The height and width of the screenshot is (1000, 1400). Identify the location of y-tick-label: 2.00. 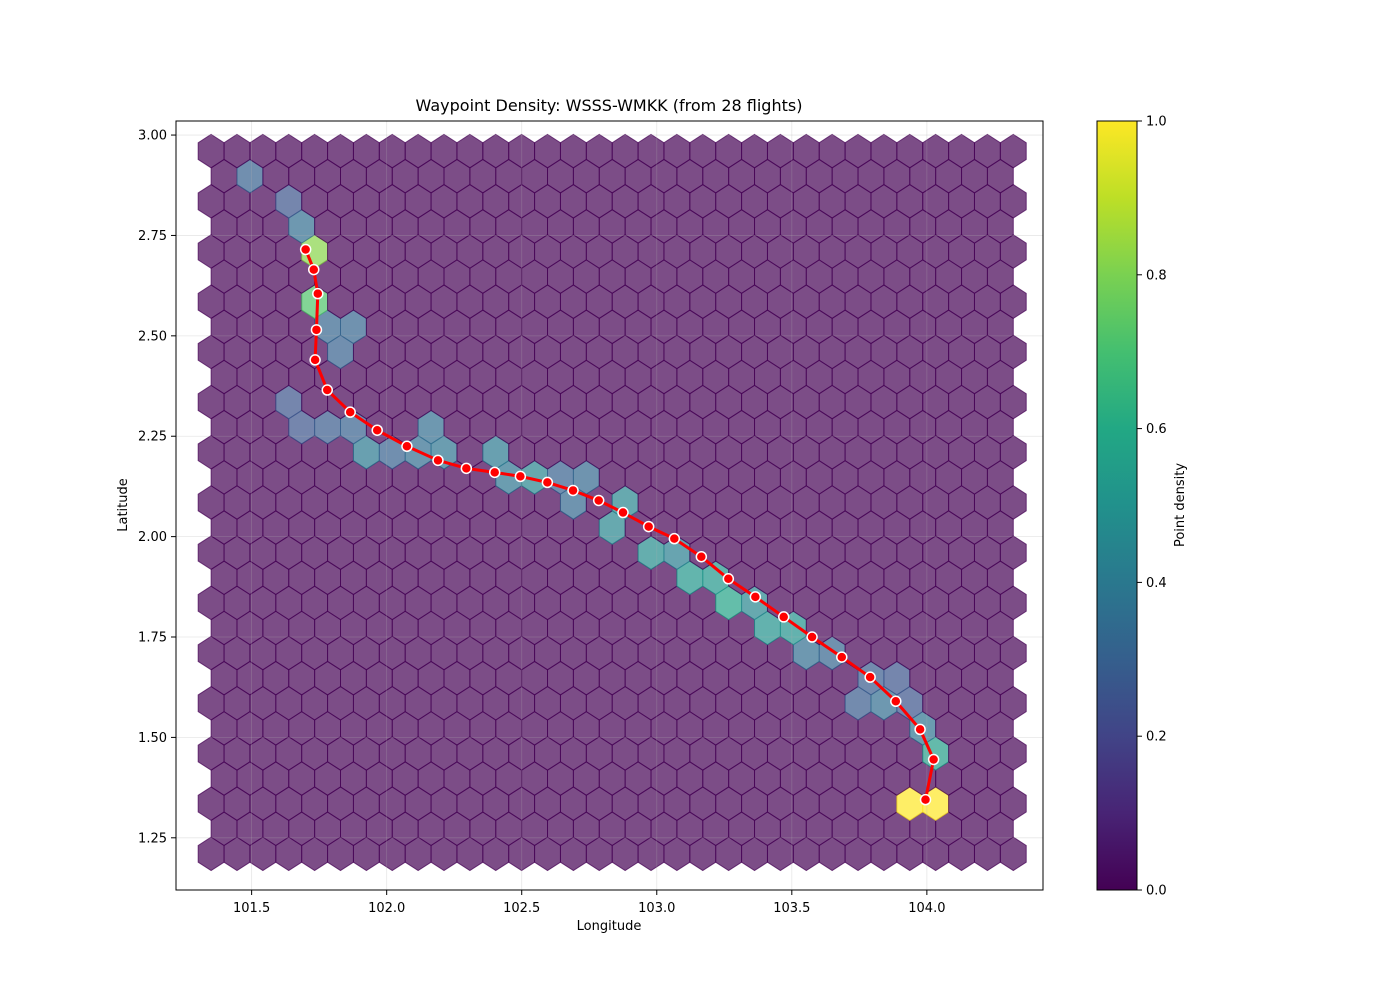
(152, 537).